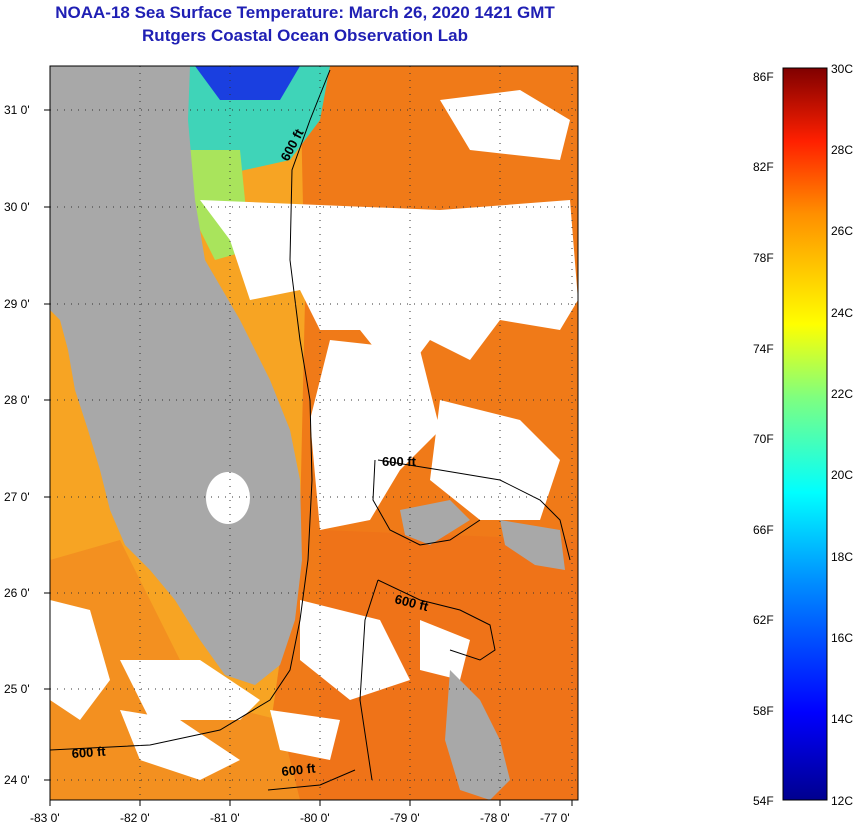 The image size is (864, 832). What do you see at coordinates (135, 818) in the screenshot?
I see `lon-label: -82 0'` at bounding box center [135, 818].